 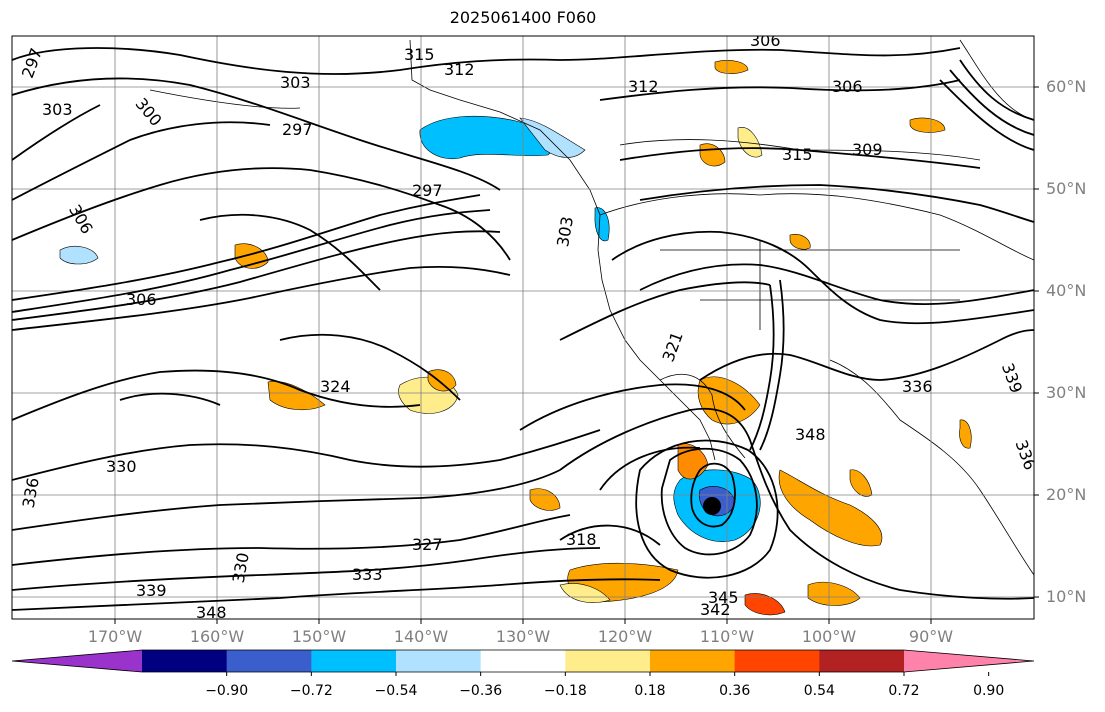 I want to click on lon-label: 140°W, so click(x=421, y=636).